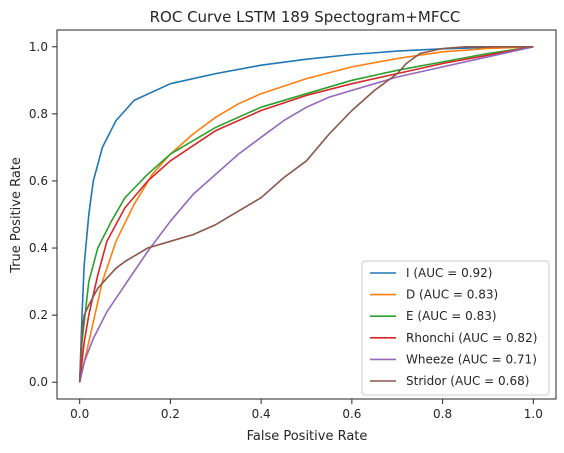 This screenshot has height=453, width=564. I want to click on x-axis-label: False Positive Rate, so click(307, 436).